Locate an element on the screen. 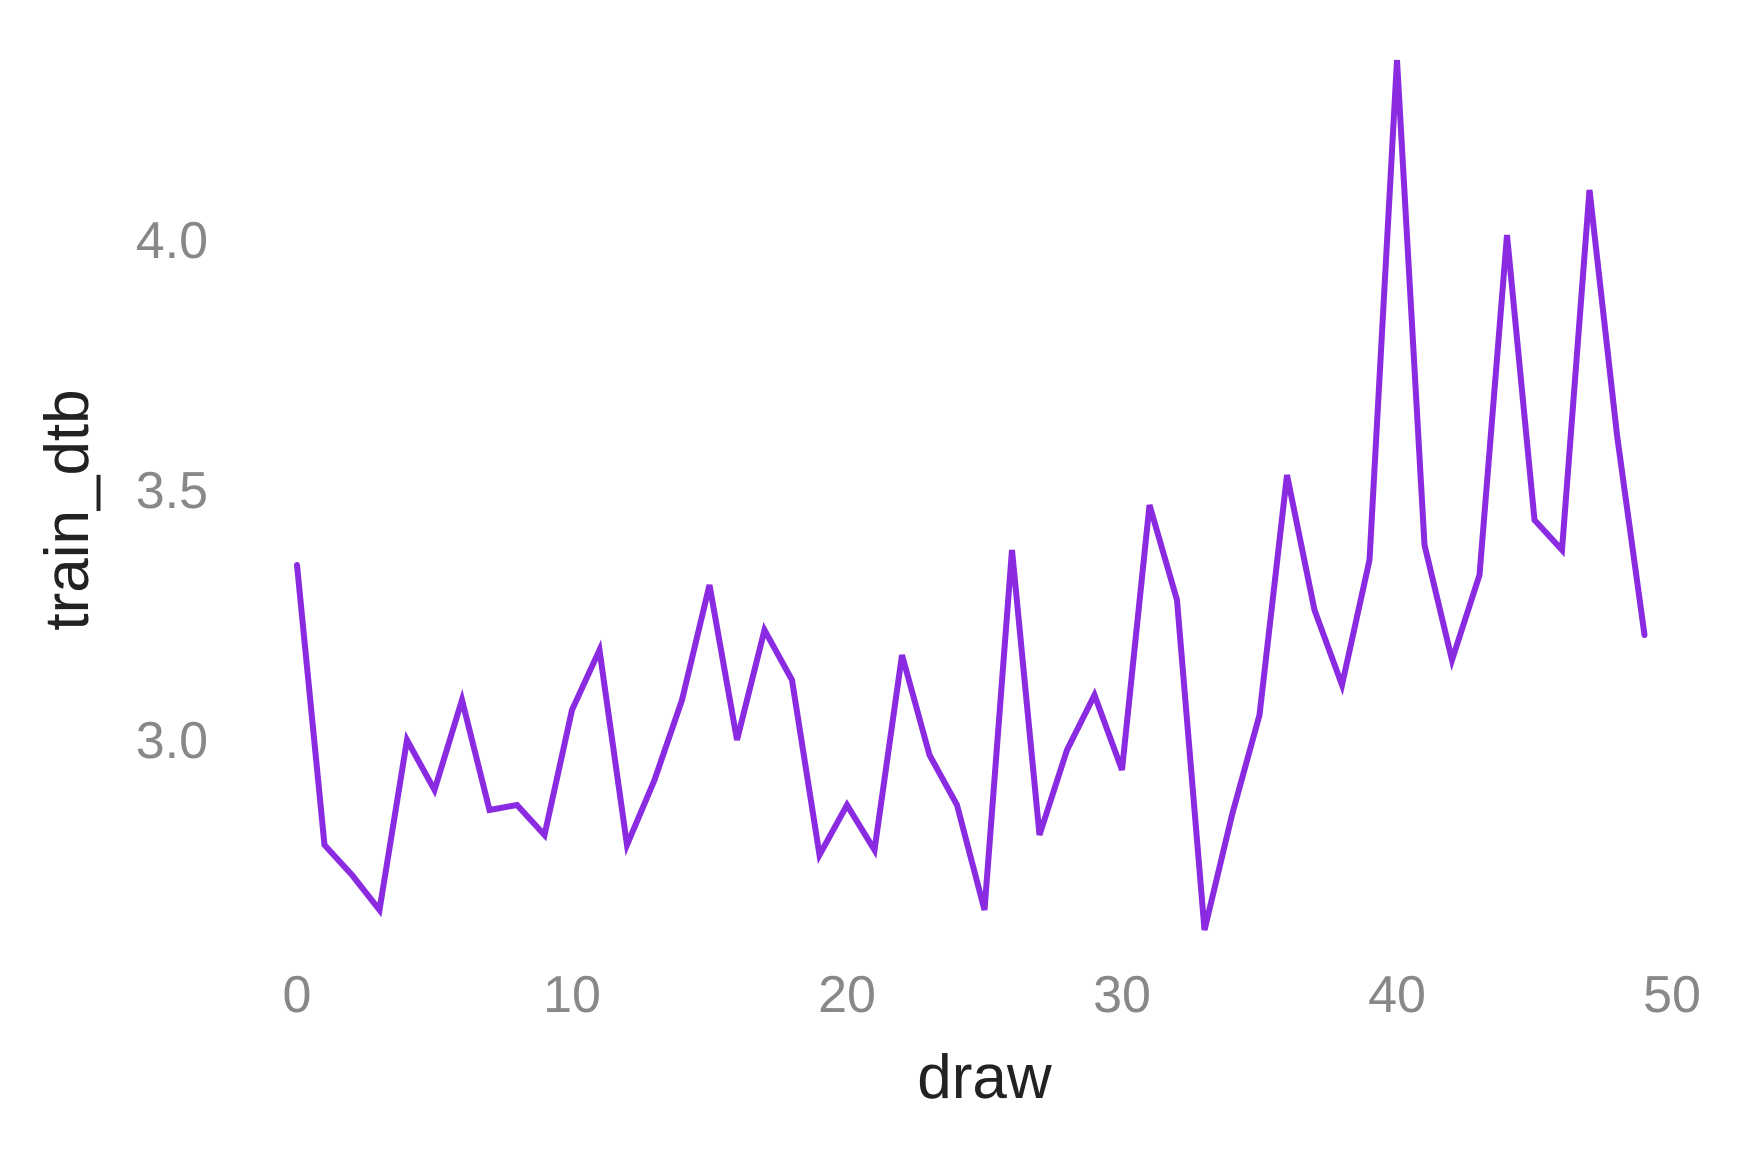 The height and width of the screenshot is (1152, 1748). x-axis: 0 10 20 30 40 50 is located at coordinates (992, 995).